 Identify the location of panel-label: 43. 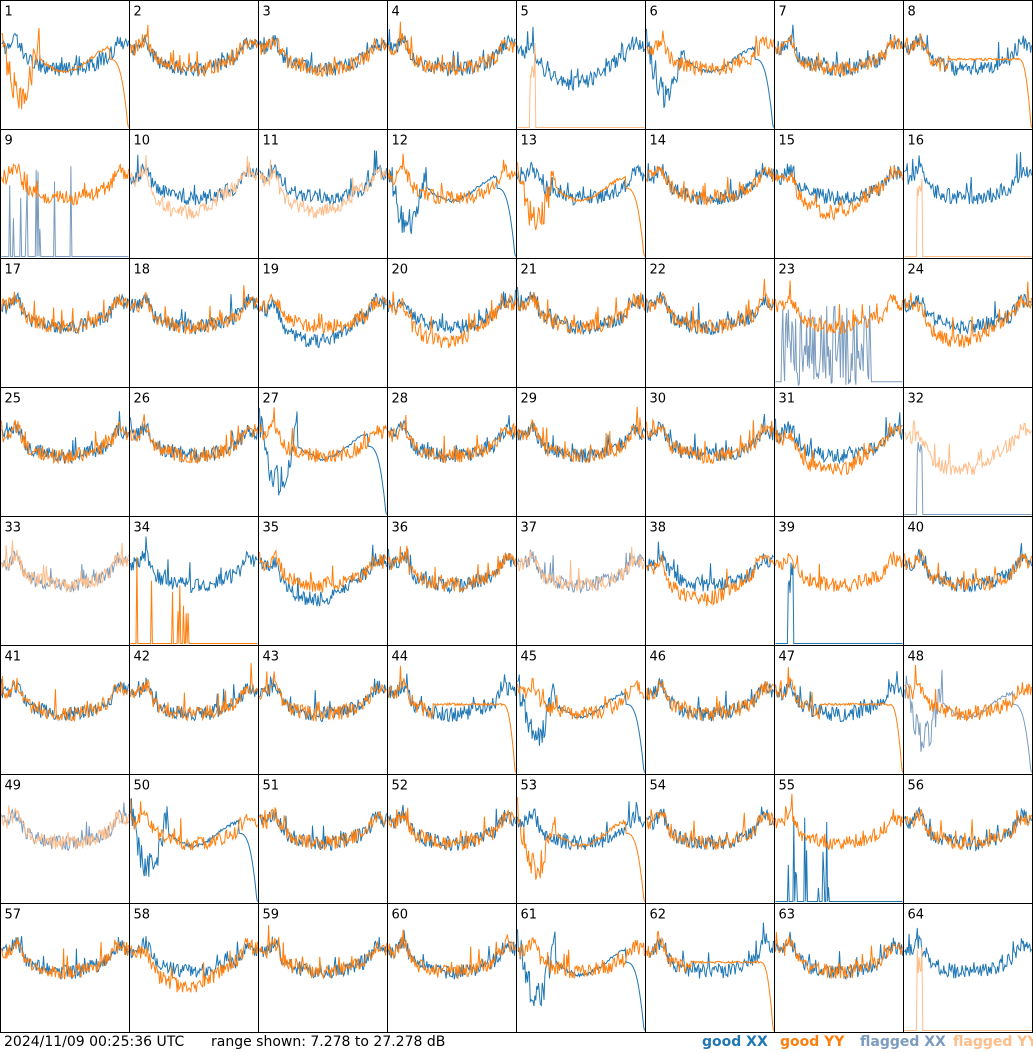
(271, 657).